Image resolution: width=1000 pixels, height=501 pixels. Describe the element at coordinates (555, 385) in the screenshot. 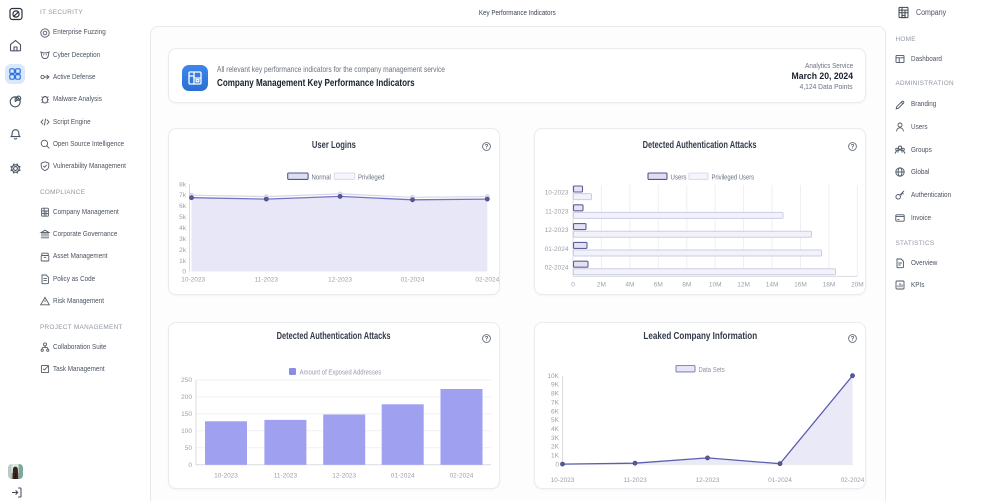

I see `svg-text: 9K` at that location.